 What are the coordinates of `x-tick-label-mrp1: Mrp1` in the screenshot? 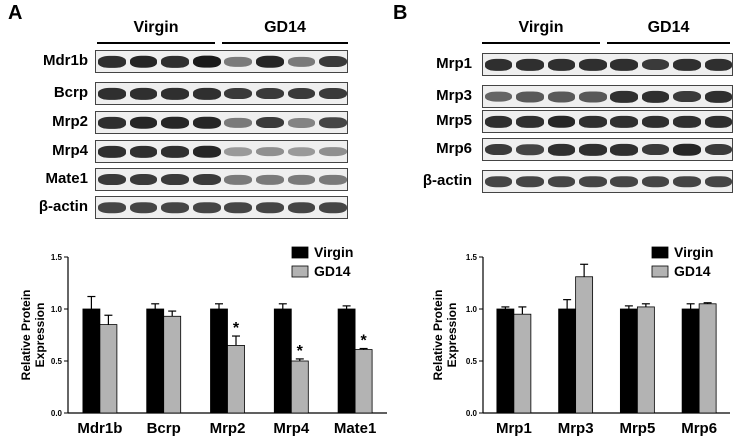 It's located at (514, 428).